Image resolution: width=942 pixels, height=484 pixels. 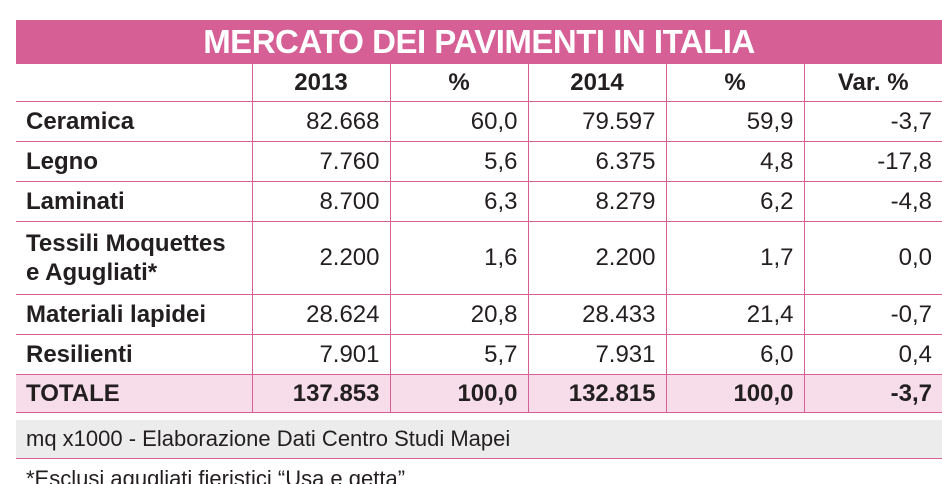 What do you see at coordinates (459, 83) in the screenshot?
I see `header-cell-pct-2013: %` at bounding box center [459, 83].